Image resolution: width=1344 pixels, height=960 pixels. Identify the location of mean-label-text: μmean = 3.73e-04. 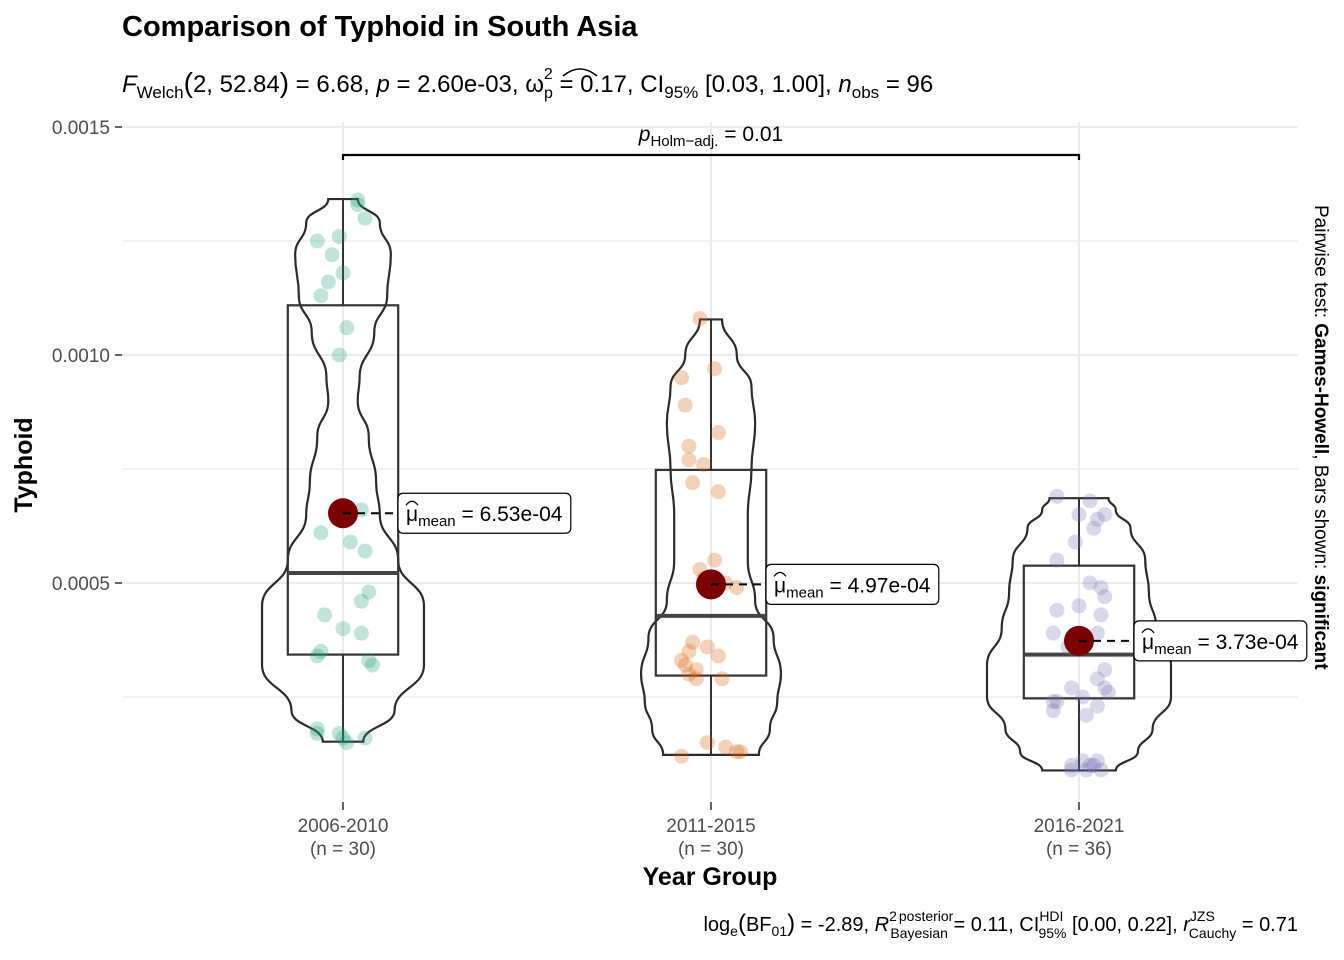
(1220, 644).